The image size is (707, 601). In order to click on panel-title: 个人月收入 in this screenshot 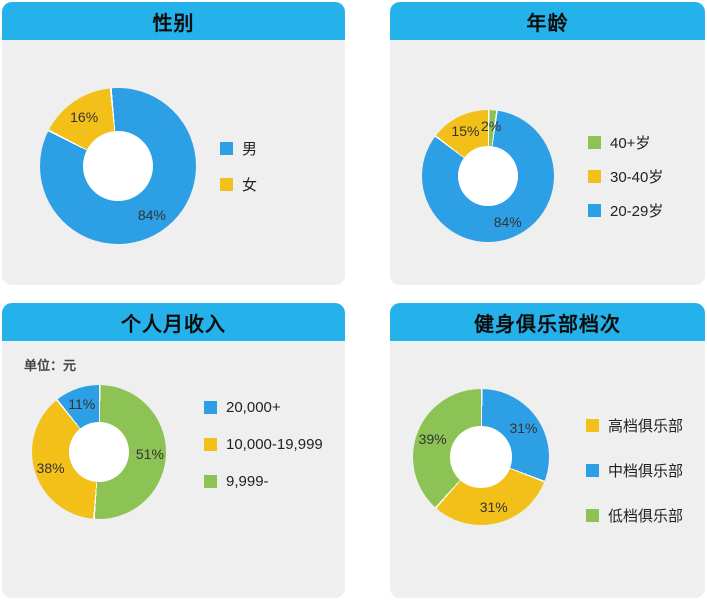, I will do `click(173, 324)`.